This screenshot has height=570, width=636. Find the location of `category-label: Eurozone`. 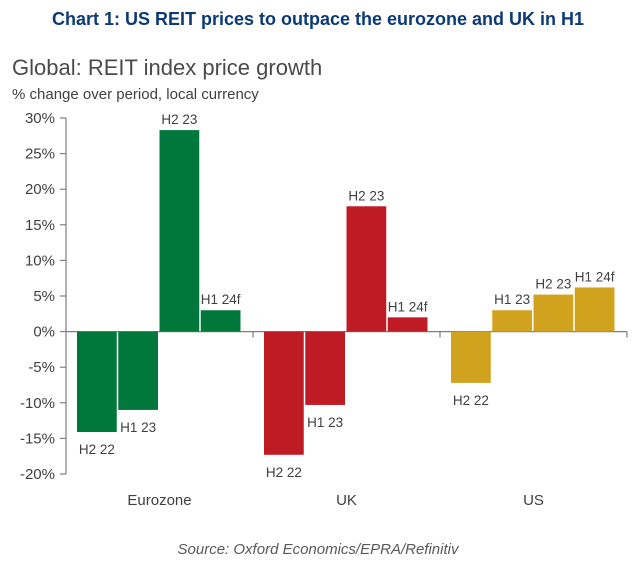

category-label: Eurozone is located at coordinates (159, 500).